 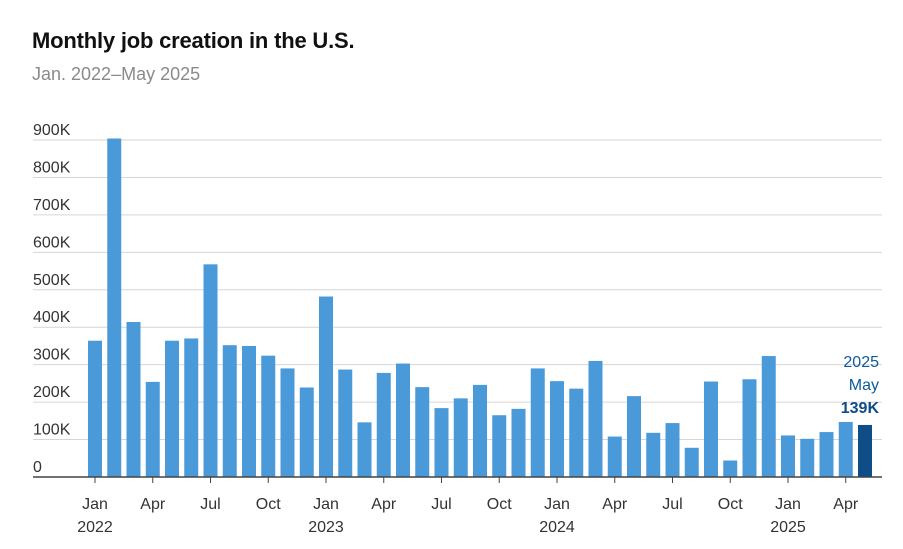 What do you see at coordinates (193, 40) in the screenshot?
I see `chart-title: Monthly job creation in the U.S.` at bounding box center [193, 40].